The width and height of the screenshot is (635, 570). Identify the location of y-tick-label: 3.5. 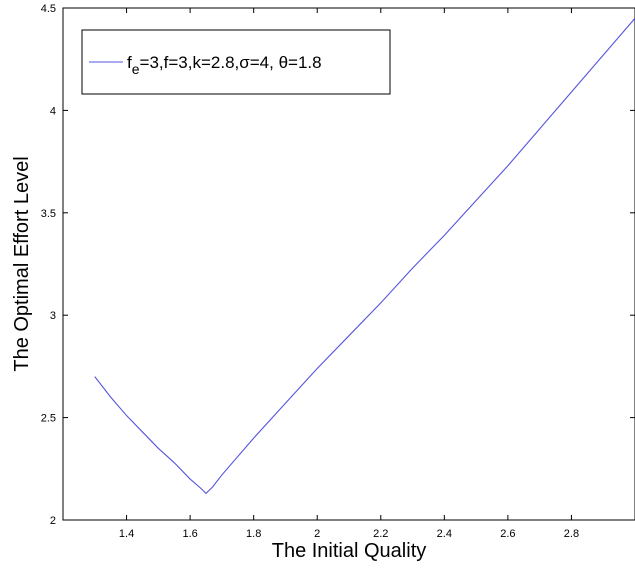
(48, 214).